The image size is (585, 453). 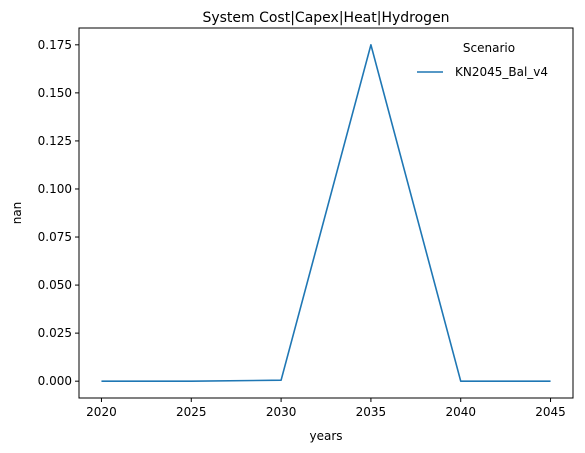 What do you see at coordinates (55, 45) in the screenshot?
I see `y-tick-label: 0.175` at bounding box center [55, 45].